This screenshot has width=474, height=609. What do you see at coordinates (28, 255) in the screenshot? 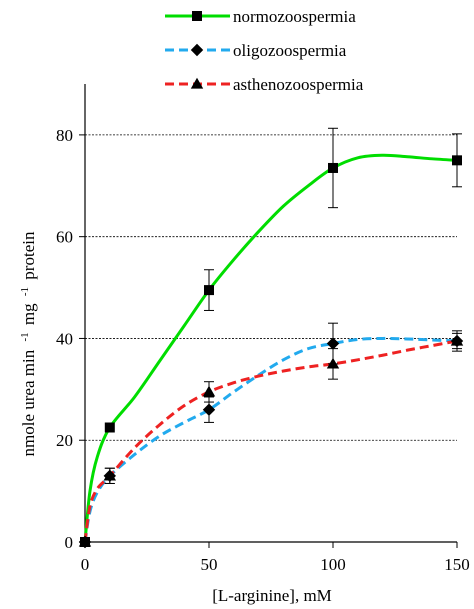
I see `y-axis-title-part-3: protein` at bounding box center [28, 255].